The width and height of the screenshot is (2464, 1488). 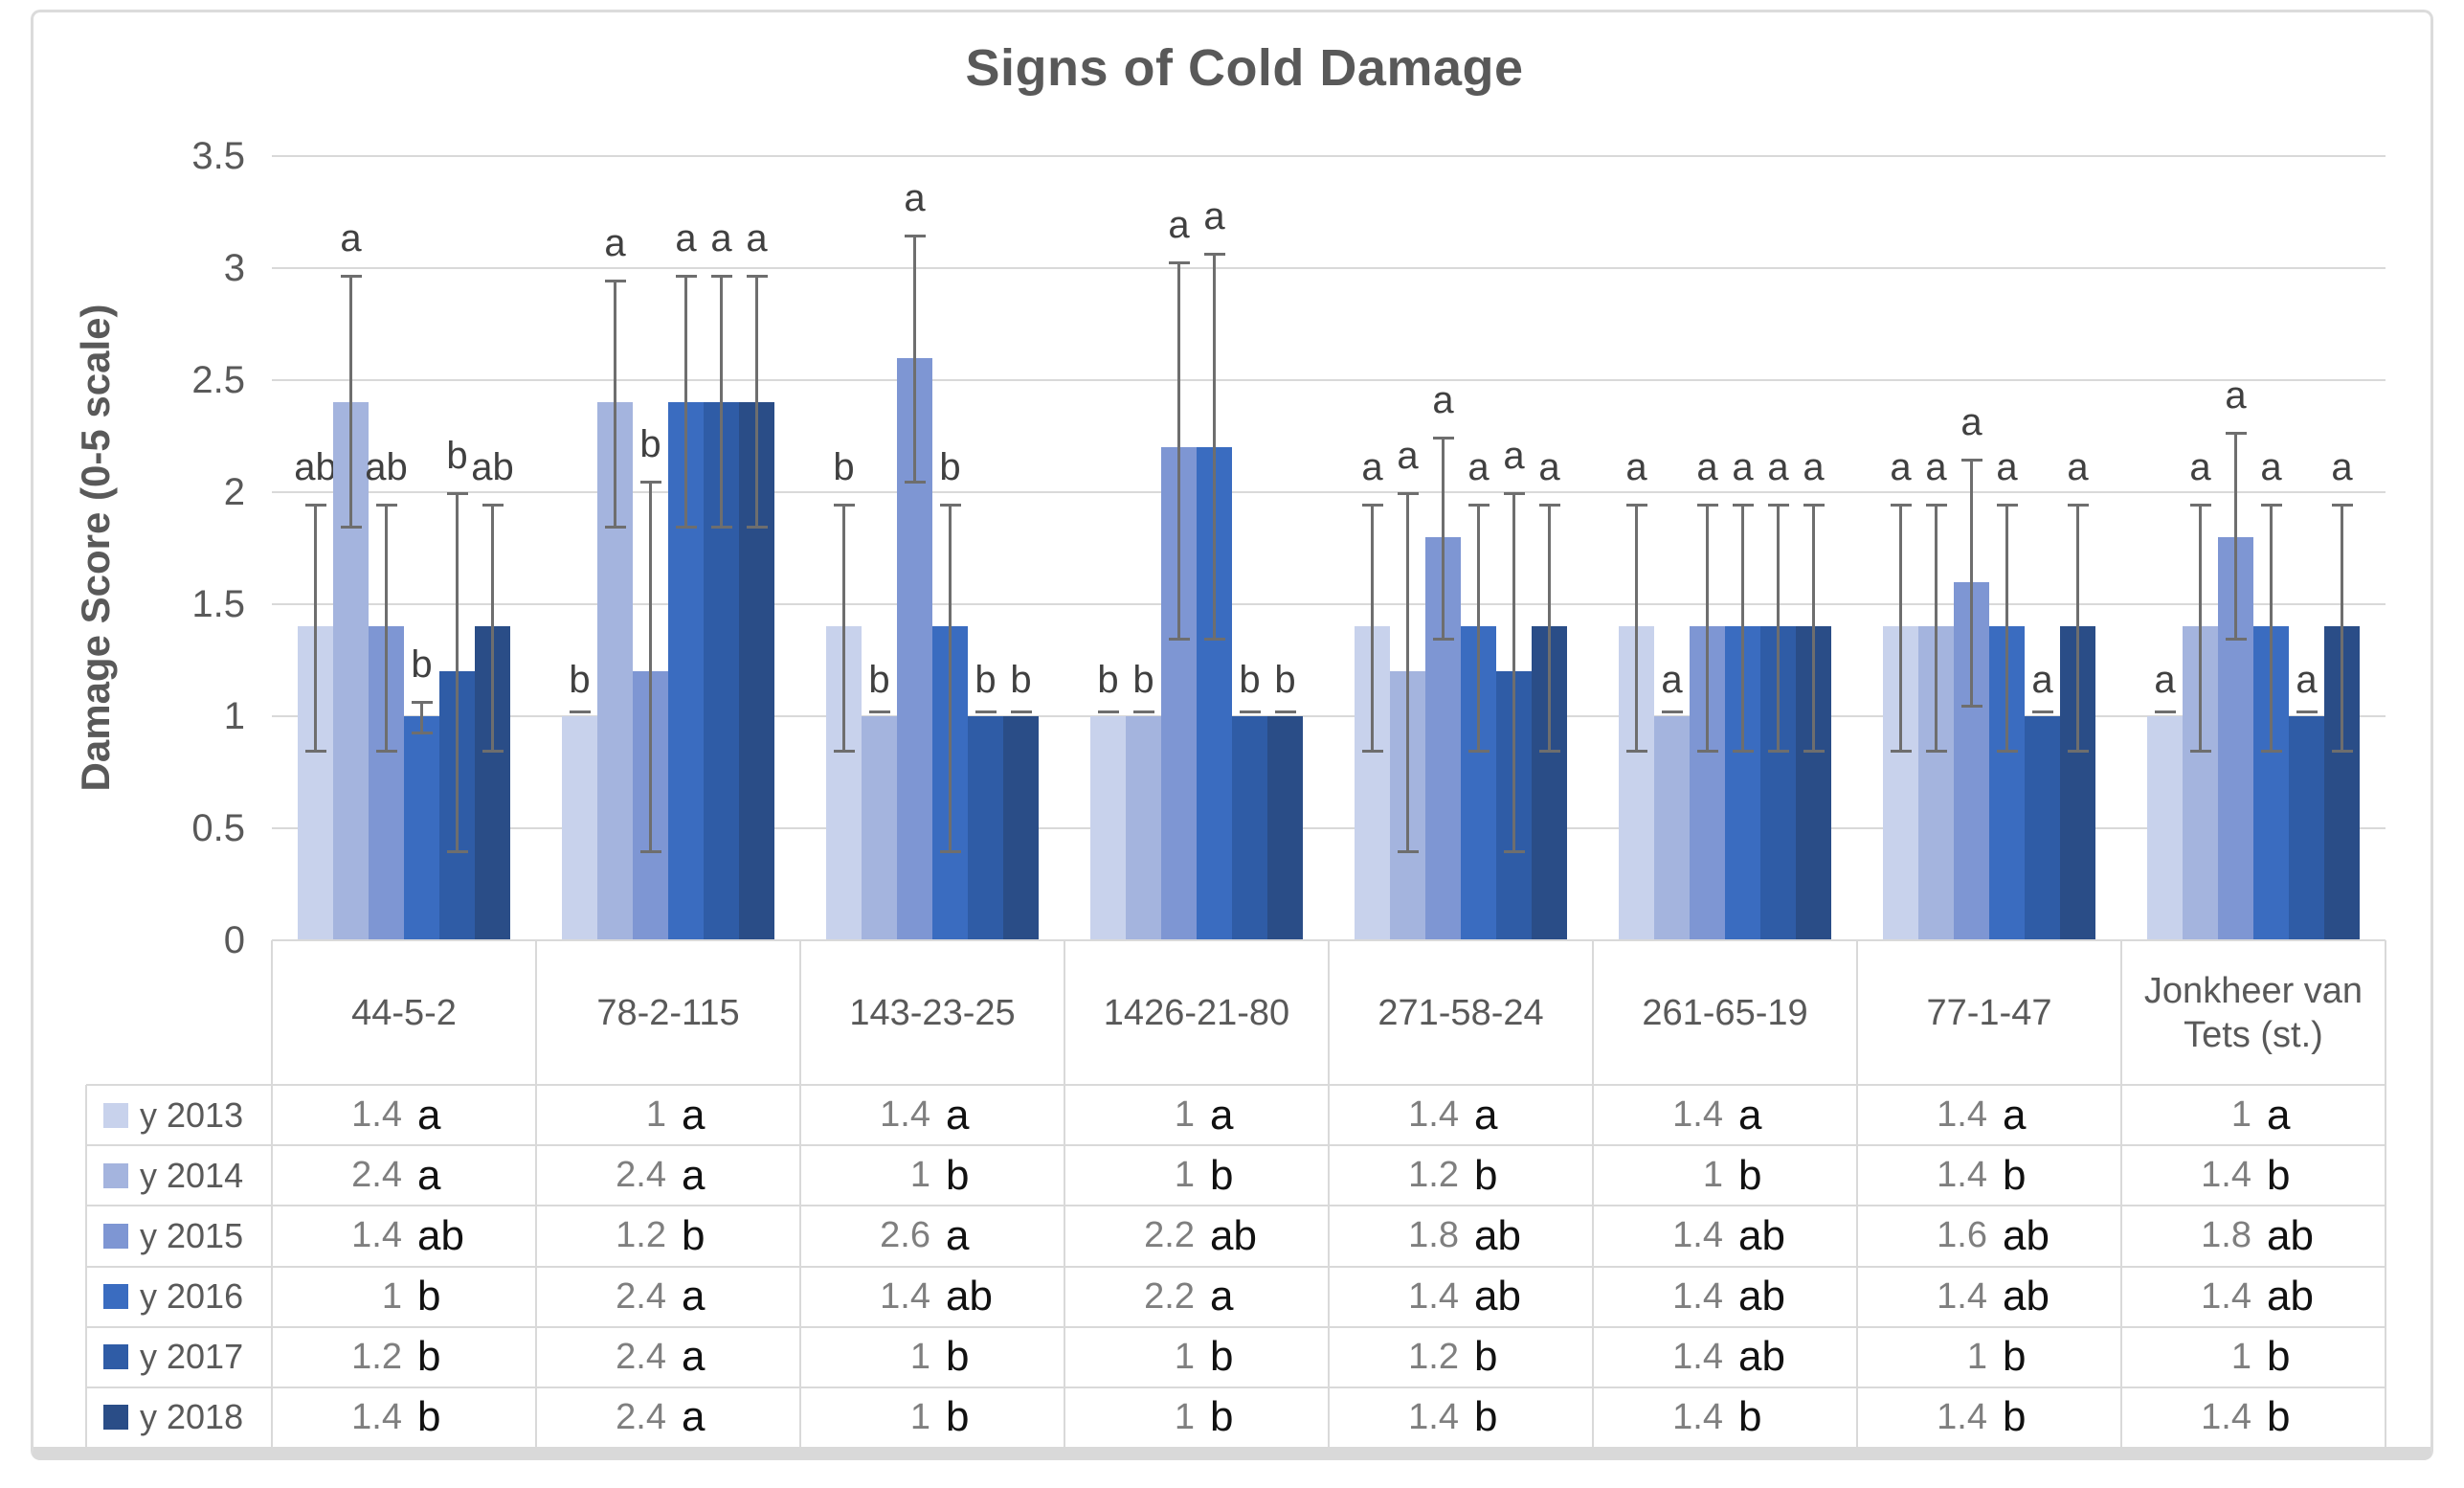 What do you see at coordinates (192, 1235) in the screenshot?
I see `legend-label: y 2015` at bounding box center [192, 1235].